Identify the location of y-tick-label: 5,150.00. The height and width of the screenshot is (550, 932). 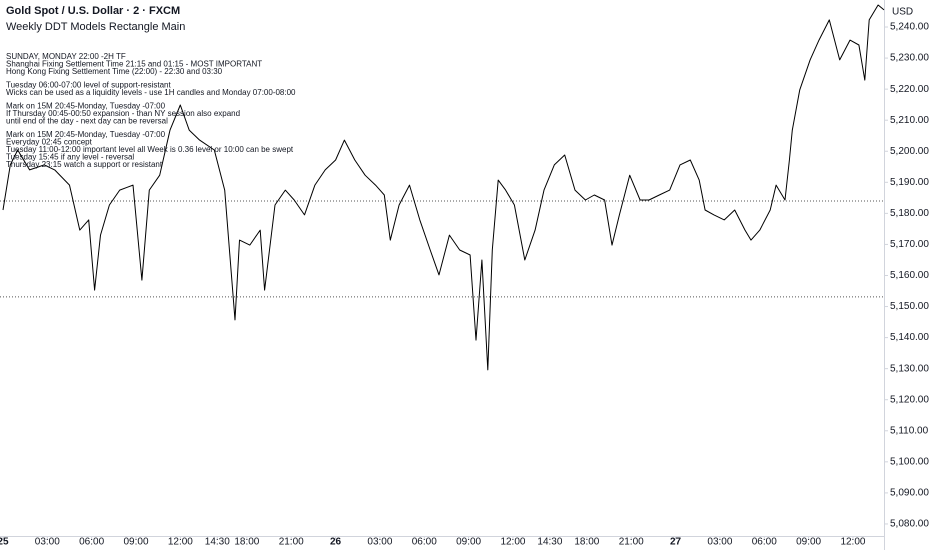
(909, 306).